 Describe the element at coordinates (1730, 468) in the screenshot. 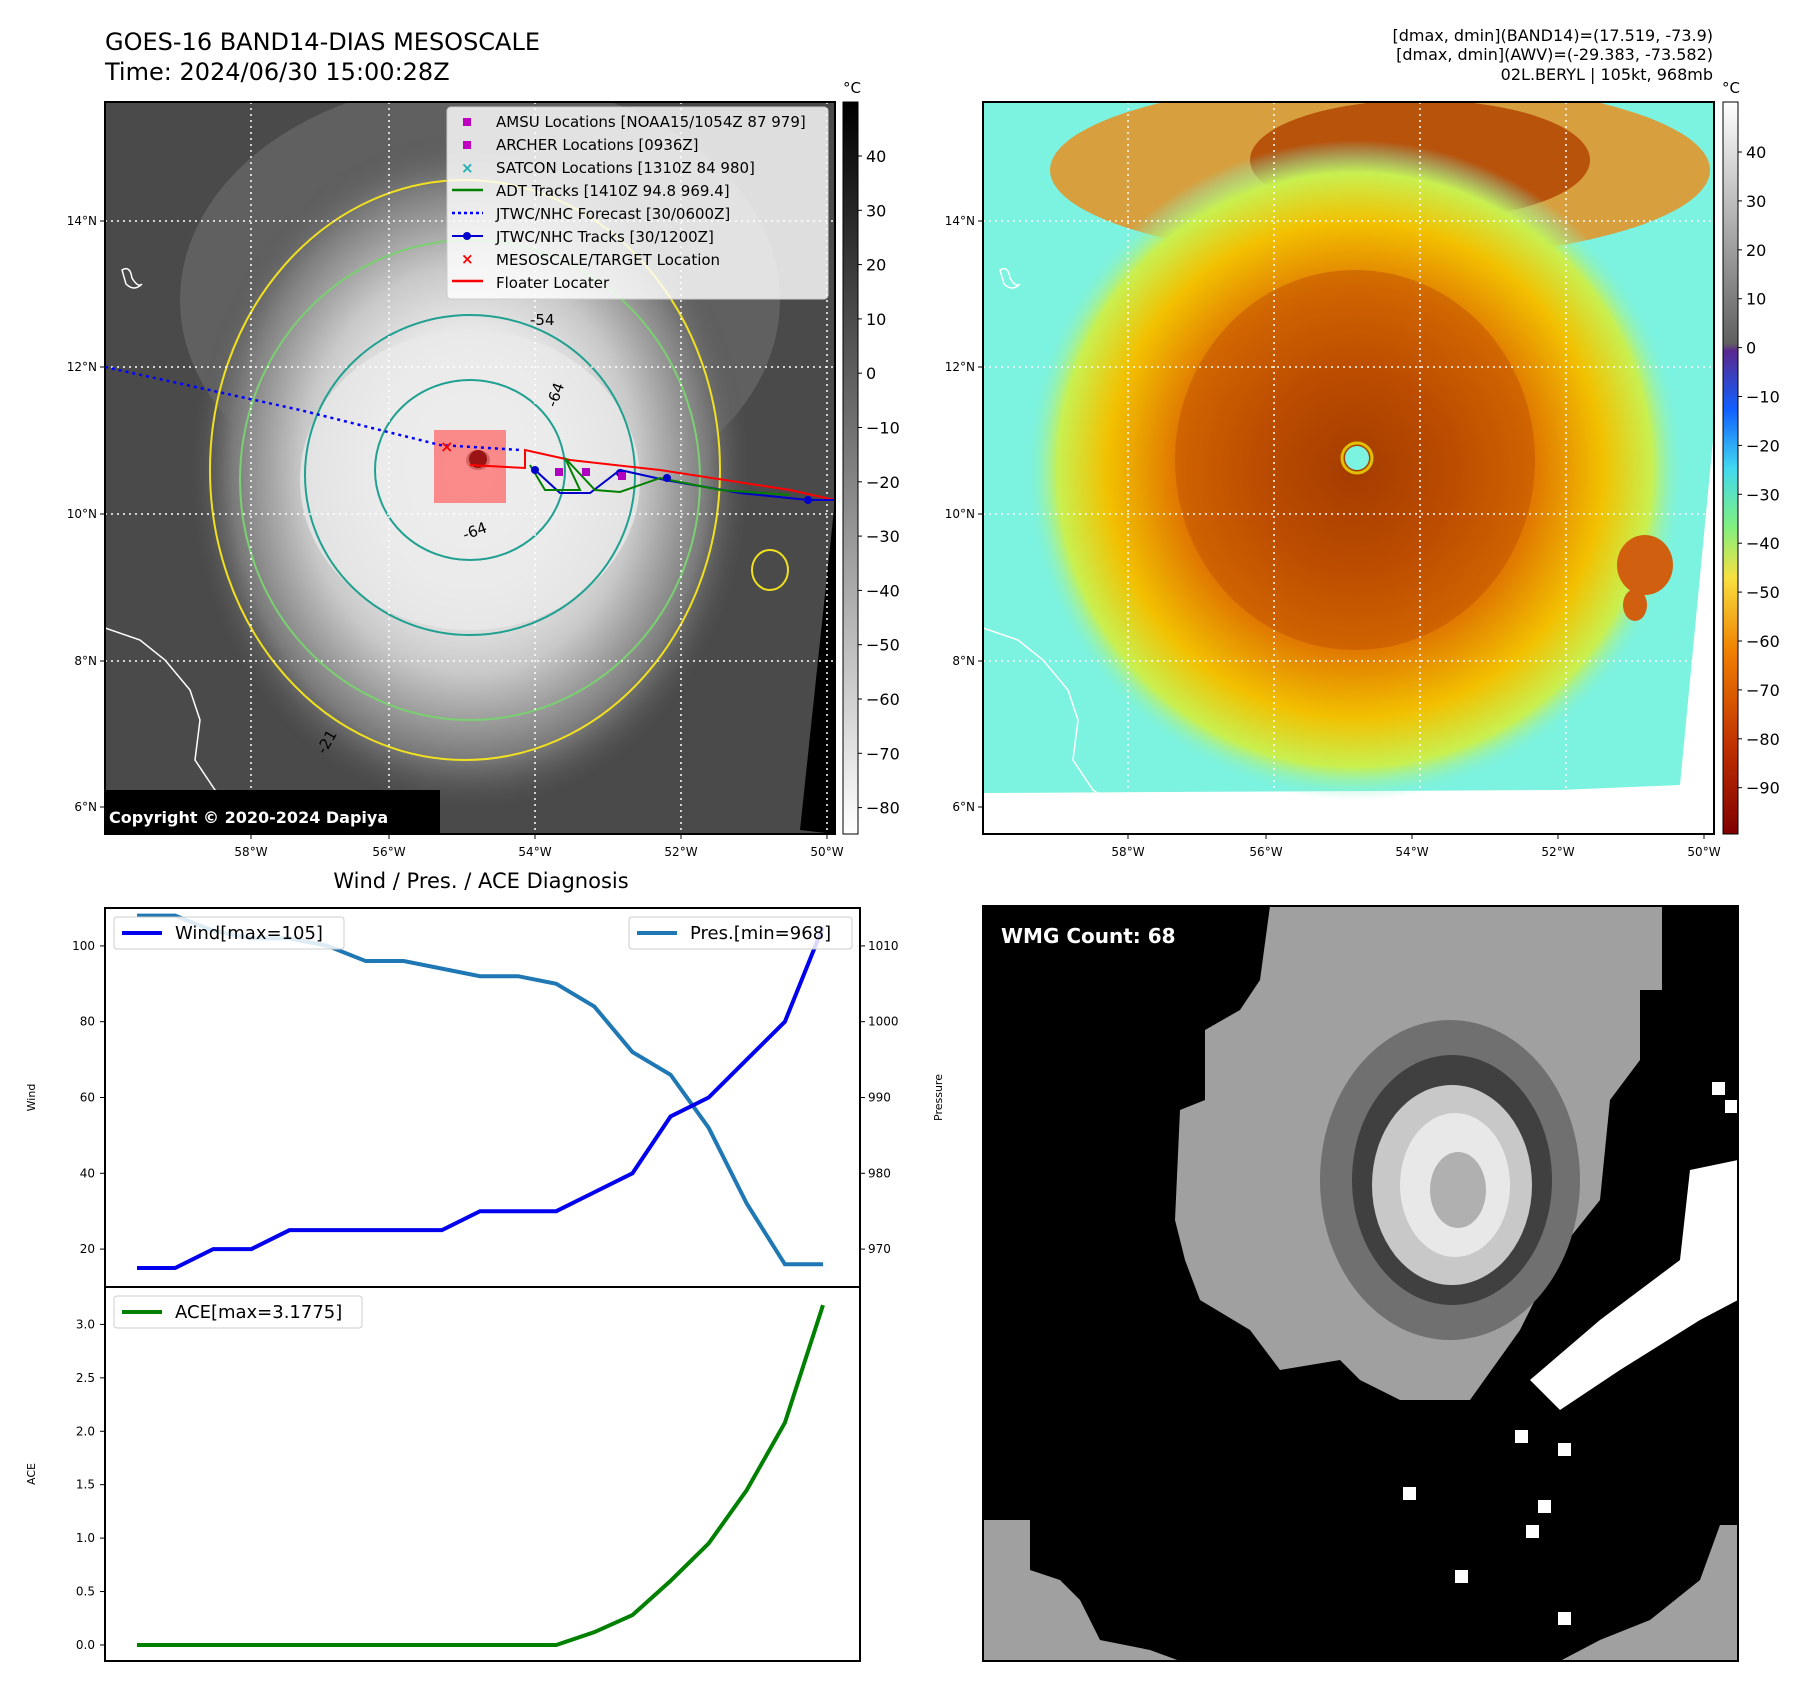

I see `awv-colorbar` at that location.